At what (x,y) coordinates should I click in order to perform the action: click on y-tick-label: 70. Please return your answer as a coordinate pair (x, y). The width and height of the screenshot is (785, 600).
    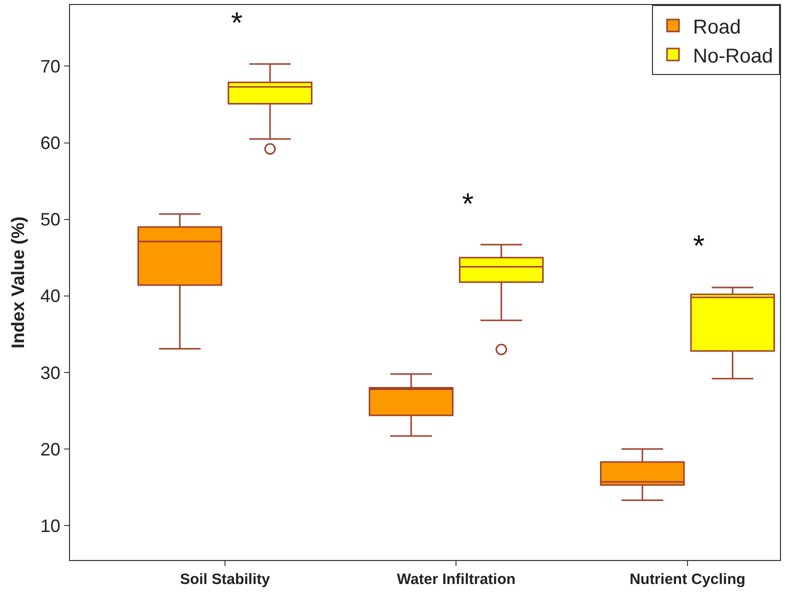
    Looking at the image, I should click on (50, 66).